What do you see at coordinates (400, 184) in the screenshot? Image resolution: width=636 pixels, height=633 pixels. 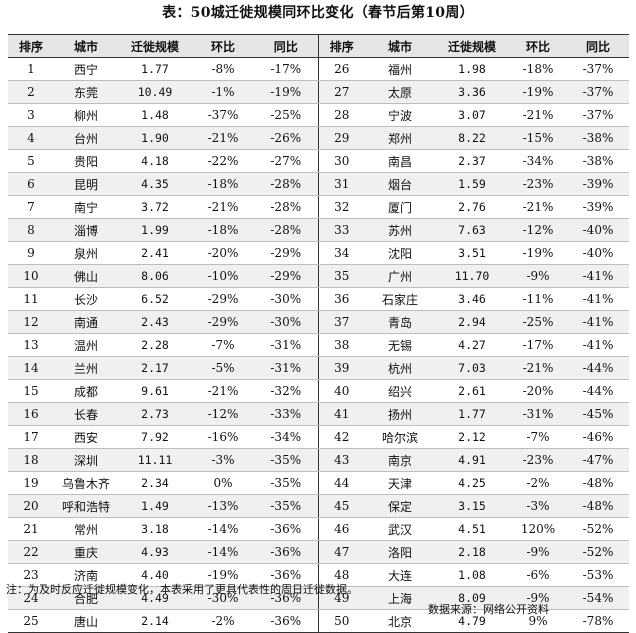 I see `cell-city-right: 烟台` at bounding box center [400, 184].